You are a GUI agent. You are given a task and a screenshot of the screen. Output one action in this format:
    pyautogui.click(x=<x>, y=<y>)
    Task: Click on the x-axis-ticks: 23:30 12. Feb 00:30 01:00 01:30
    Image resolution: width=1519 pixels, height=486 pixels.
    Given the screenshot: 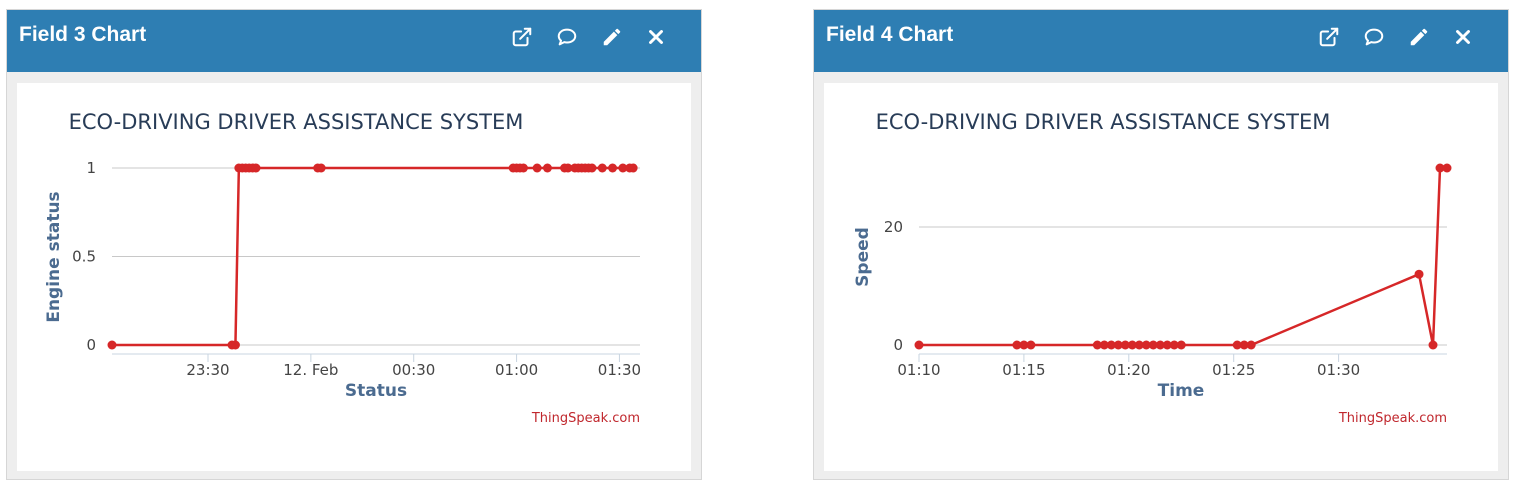 What is the action you would take?
    pyautogui.click(x=413, y=366)
    